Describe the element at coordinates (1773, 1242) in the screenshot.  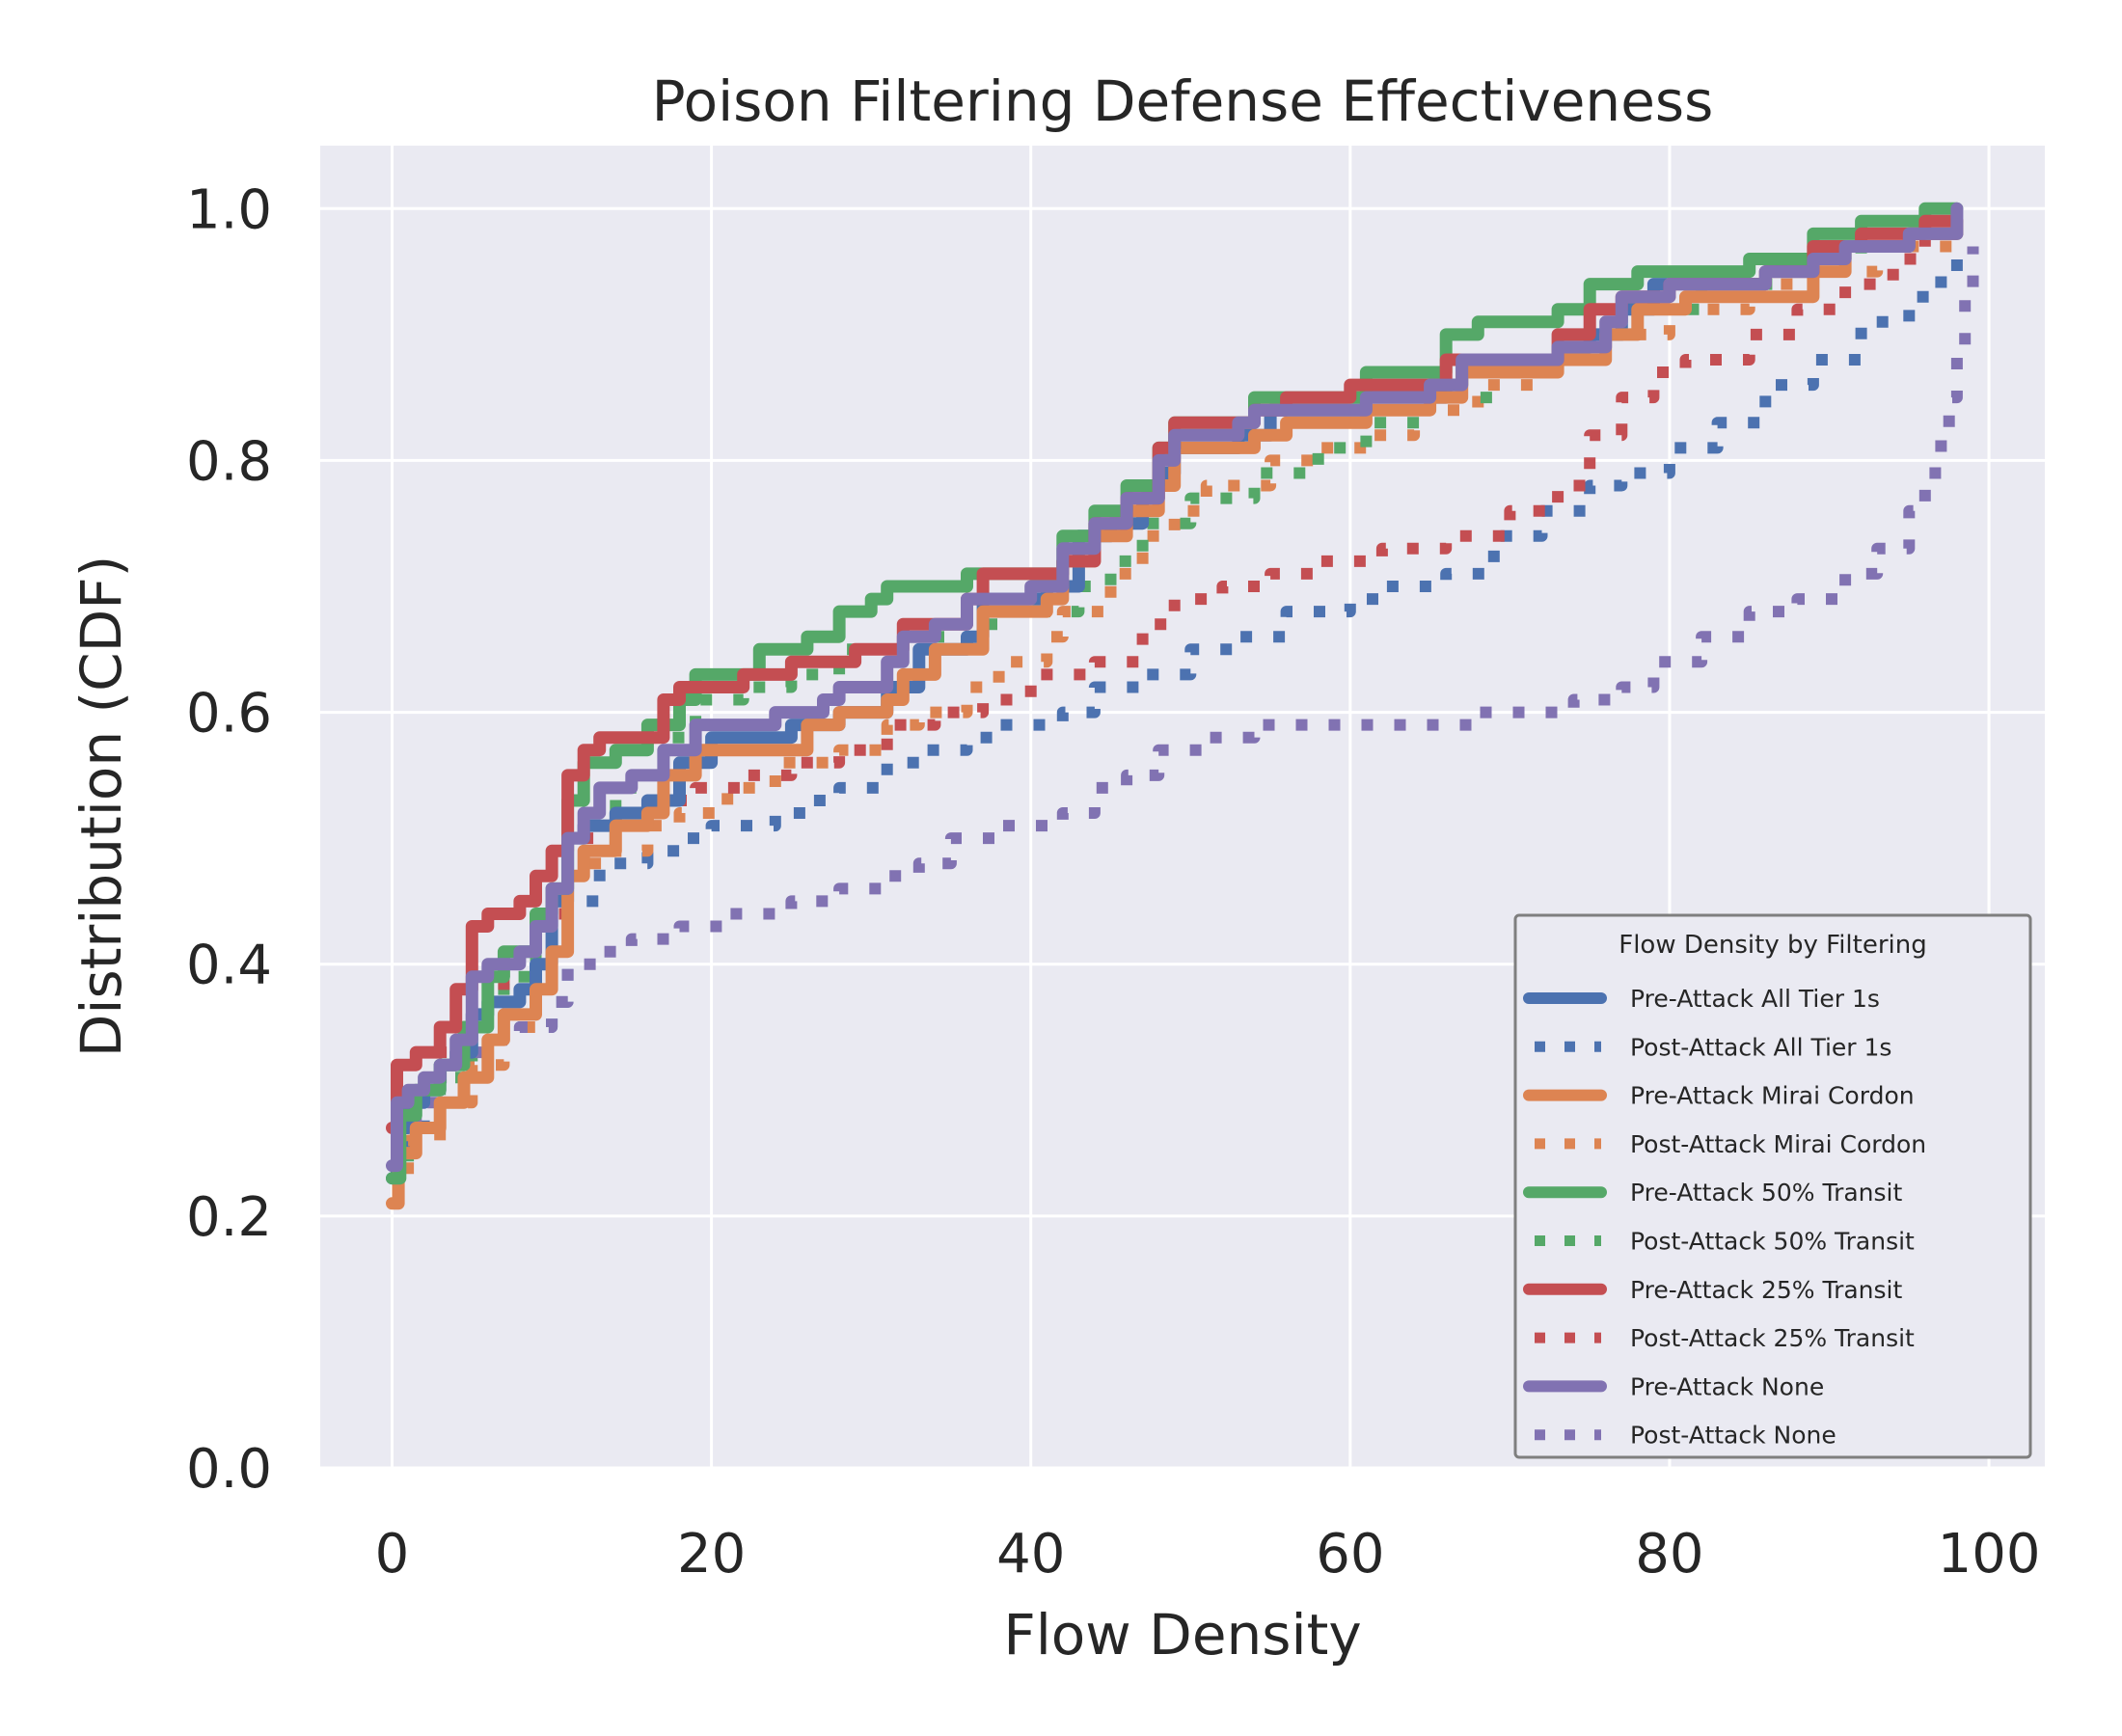
I see `legend-label-post-attack-50pct-transit: Post-Attack 50% Transit` at that location.